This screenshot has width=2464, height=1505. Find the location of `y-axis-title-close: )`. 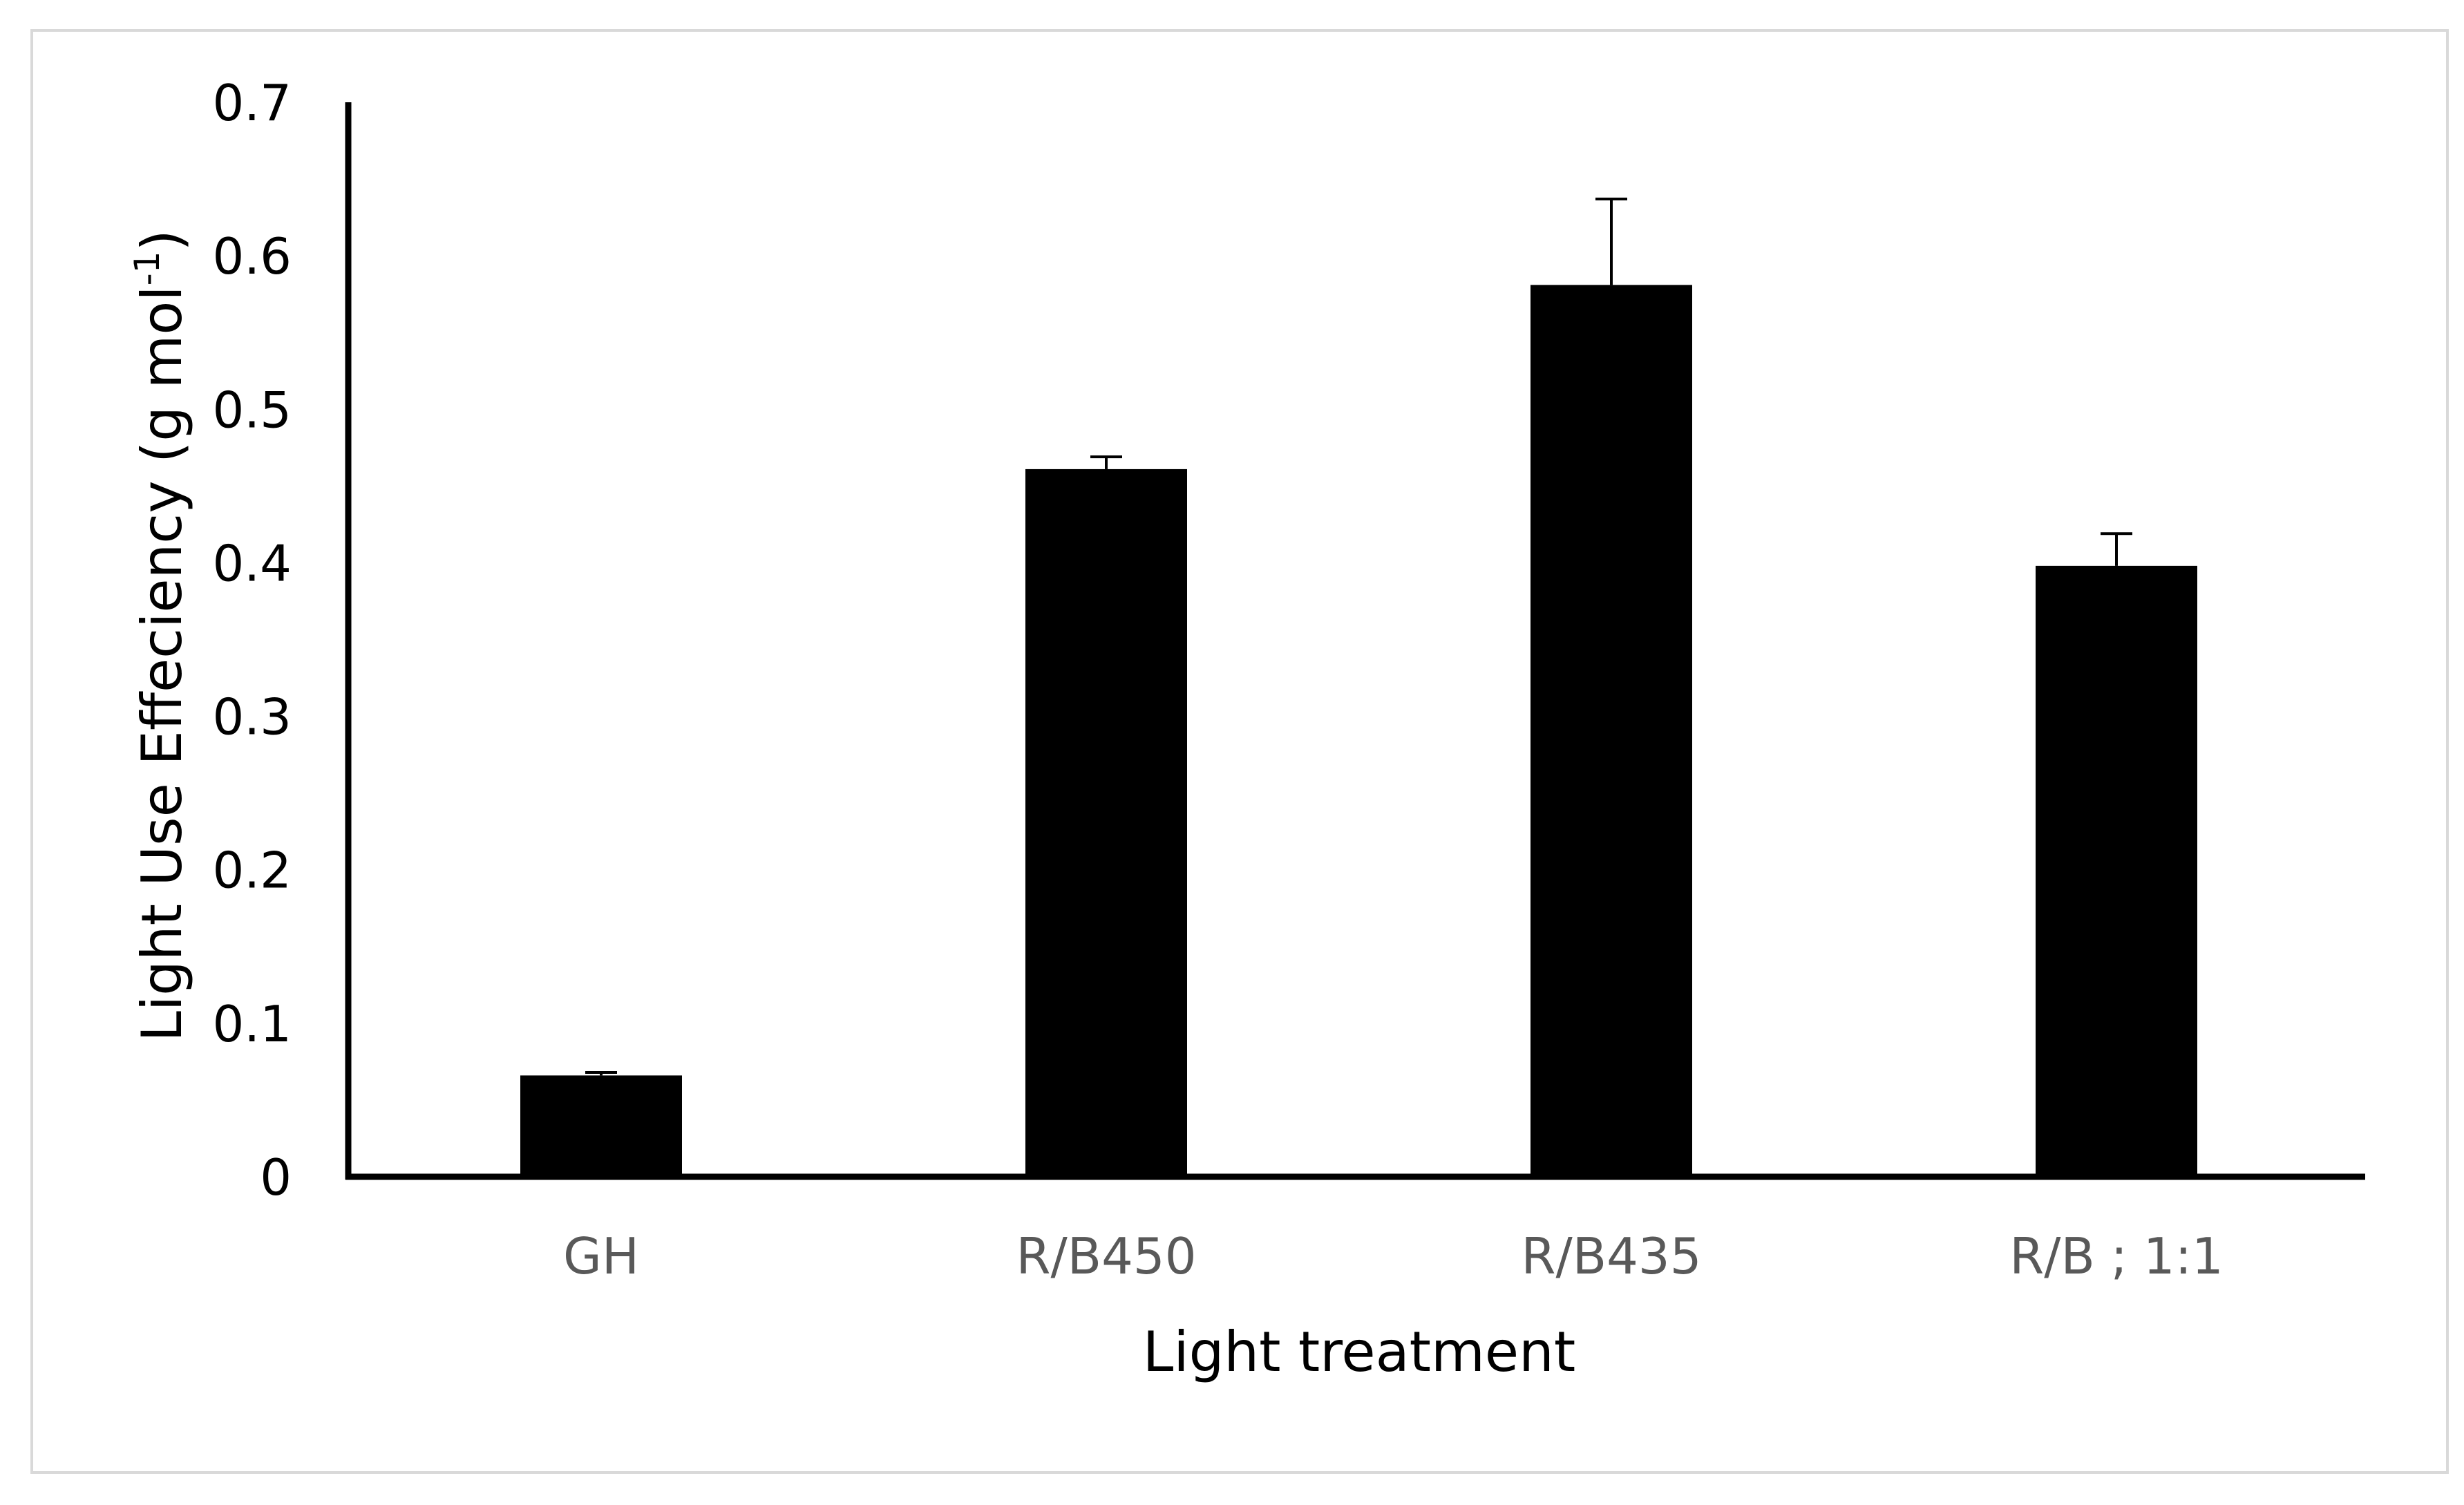

y-axis-title-close: ) is located at coordinates (162, 240).